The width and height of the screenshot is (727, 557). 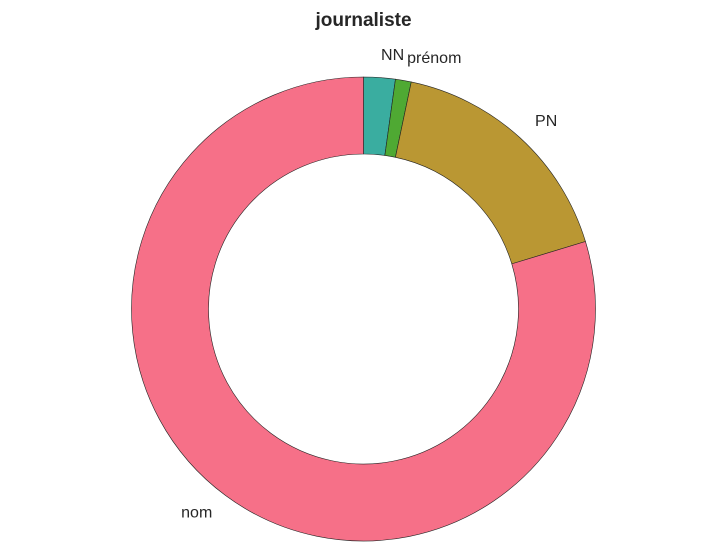 I want to click on slice-label-NN: NN, so click(x=392, y=55).